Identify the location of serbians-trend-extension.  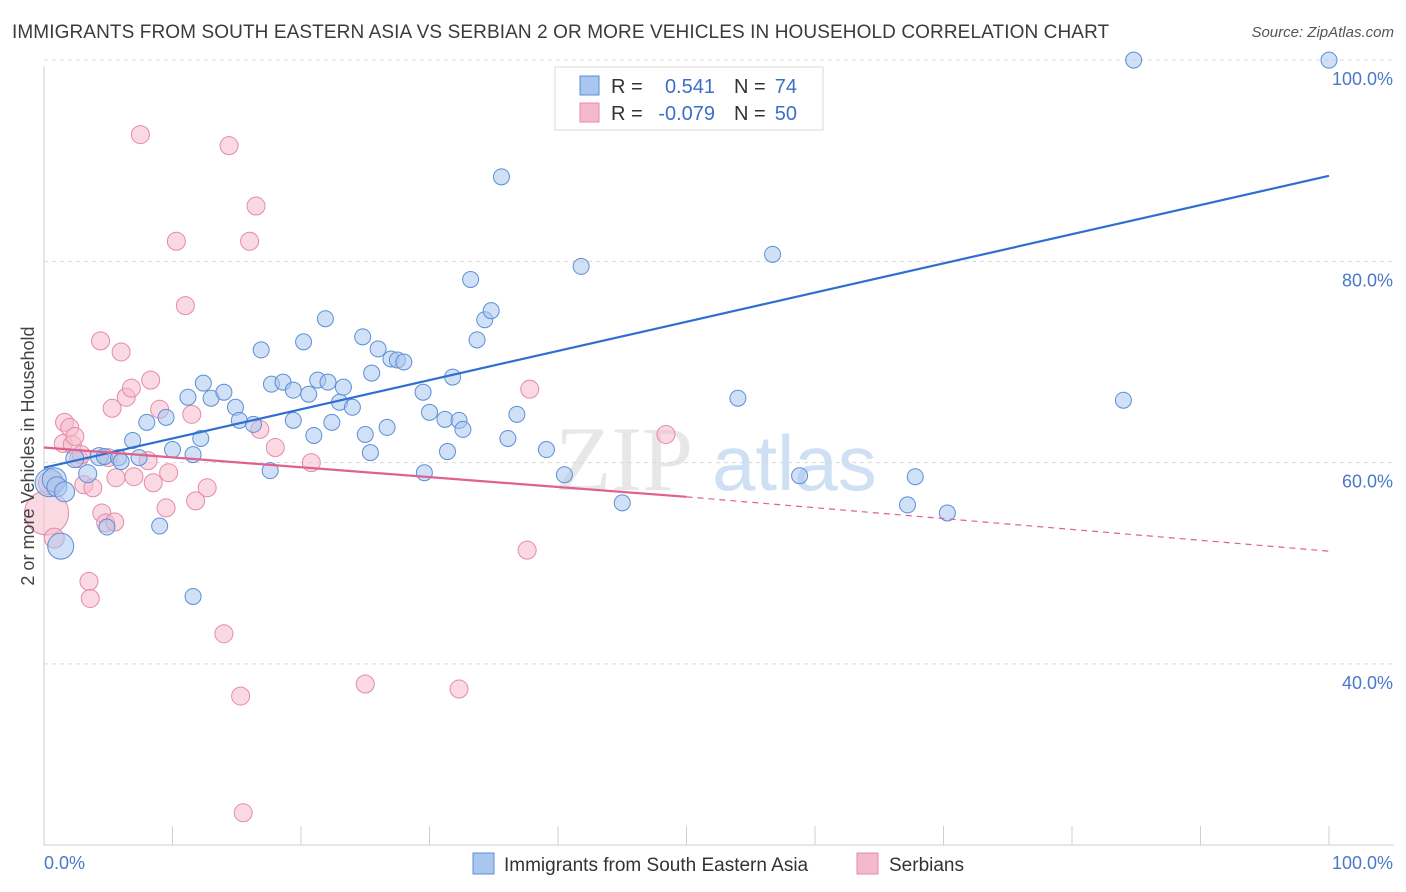
(1008, 524).